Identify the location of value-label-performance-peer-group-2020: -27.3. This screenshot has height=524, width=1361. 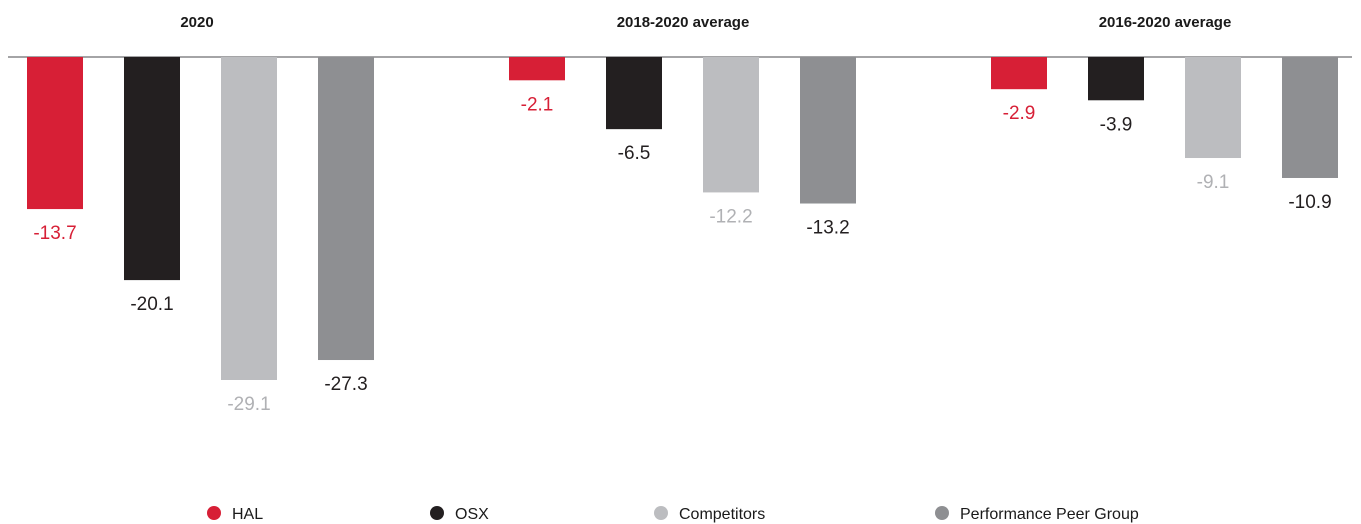
(345, 384).